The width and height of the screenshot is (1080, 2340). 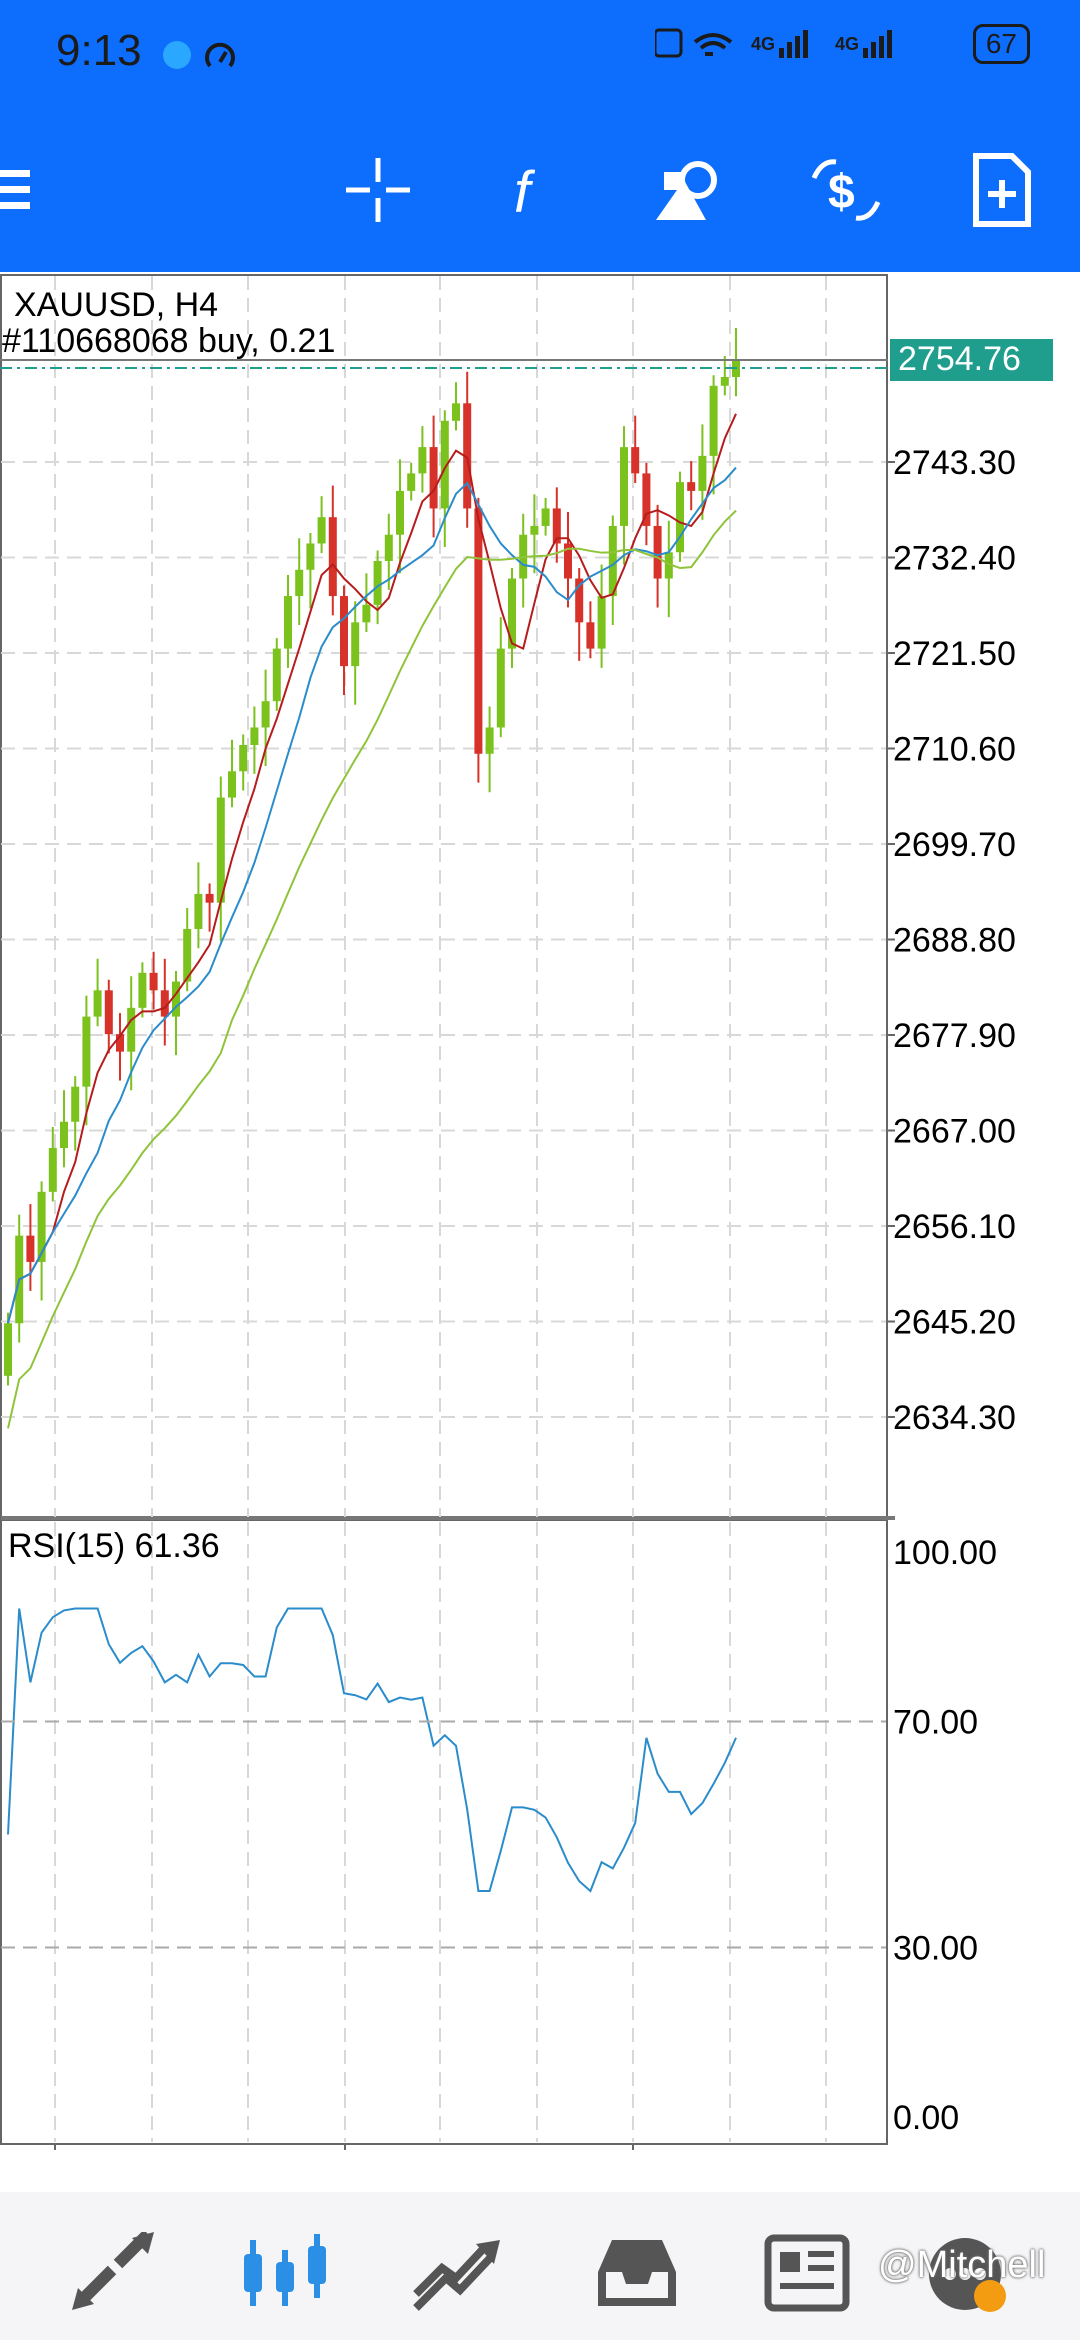 What do you see at coordinates (1002, 190) in the screenshot?
I see `new-order-icon` at bounding box center [1002, 190].